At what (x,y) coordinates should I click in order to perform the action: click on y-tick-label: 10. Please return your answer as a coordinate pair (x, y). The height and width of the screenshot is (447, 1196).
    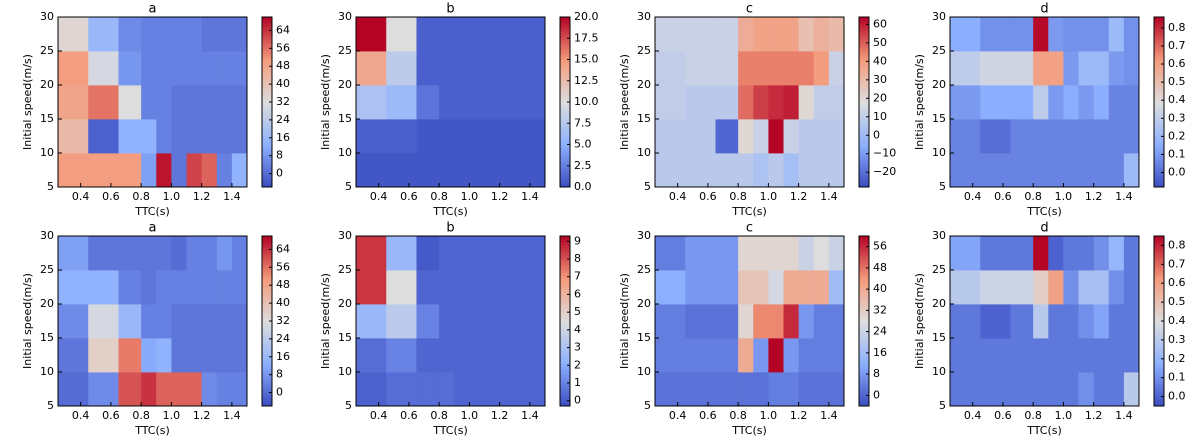
    Looking at the image, I should click on (644, 152).